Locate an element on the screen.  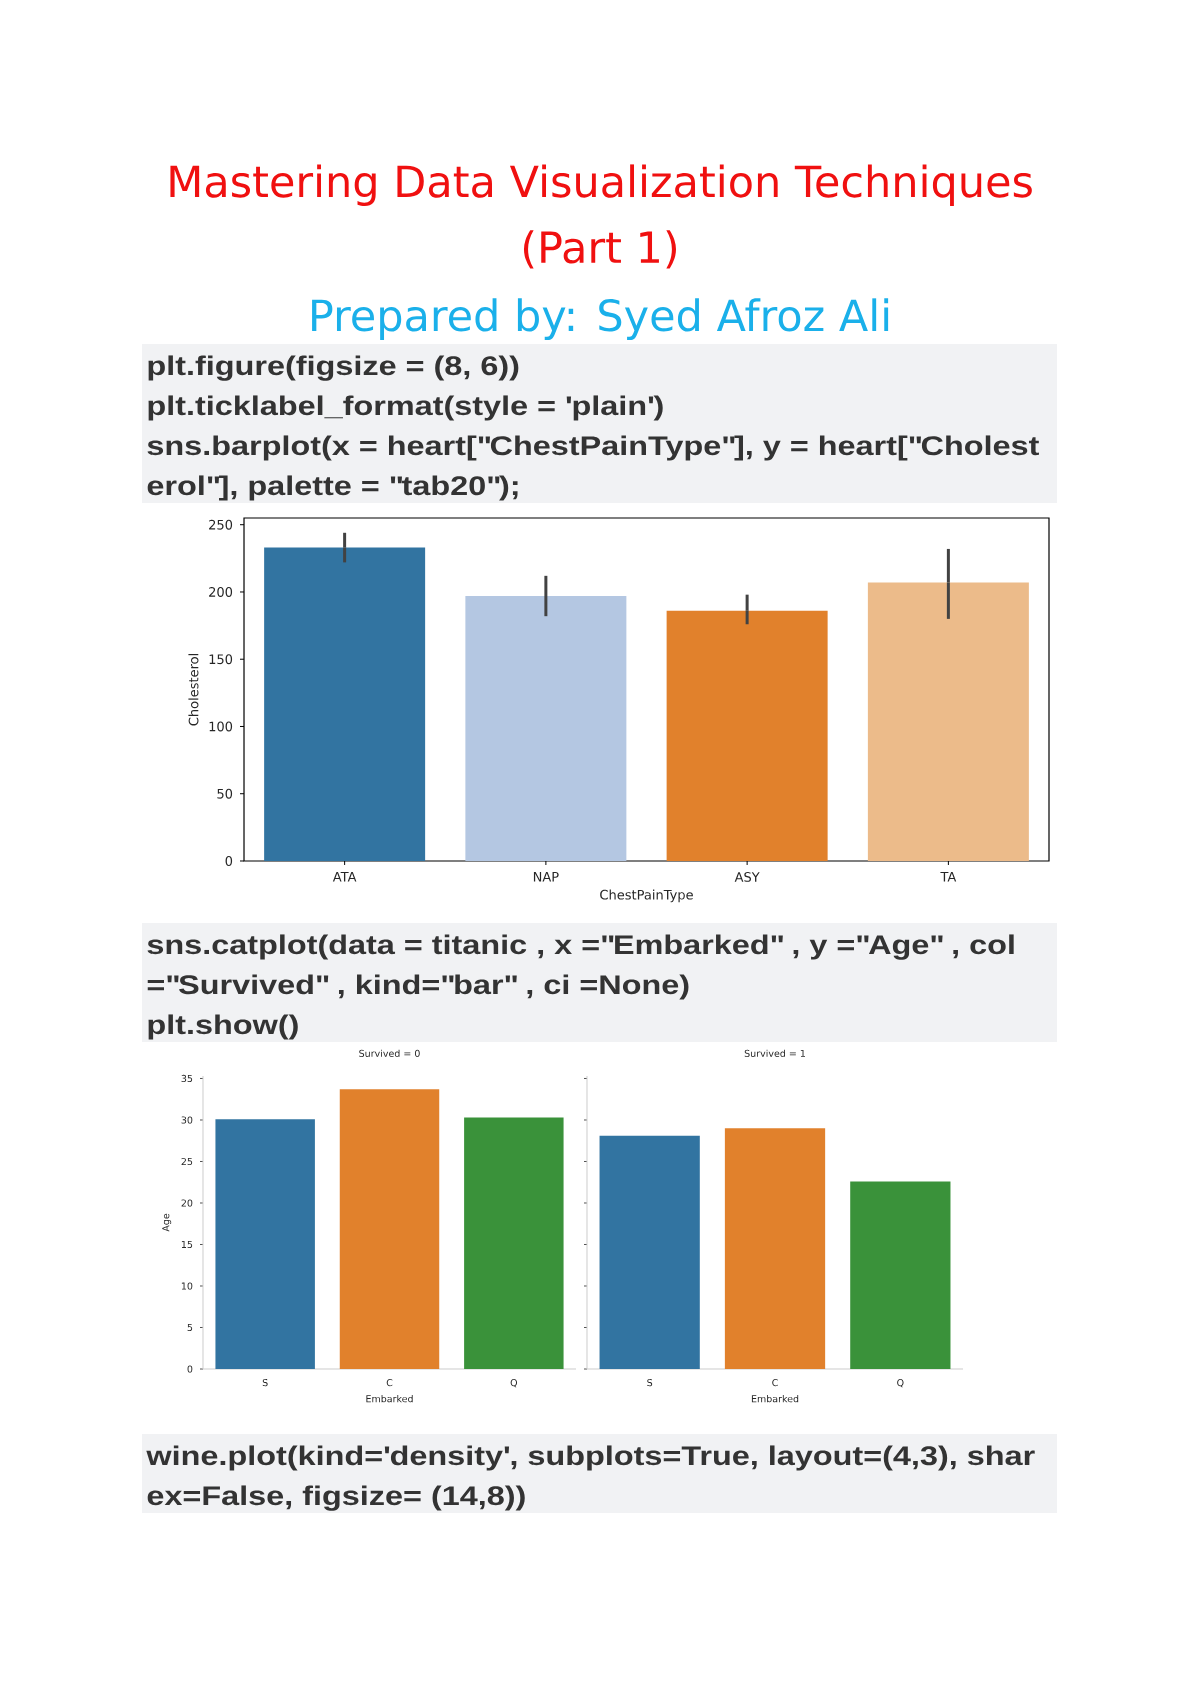
y-tick-label: 150 is located at coordinates (221, 659).